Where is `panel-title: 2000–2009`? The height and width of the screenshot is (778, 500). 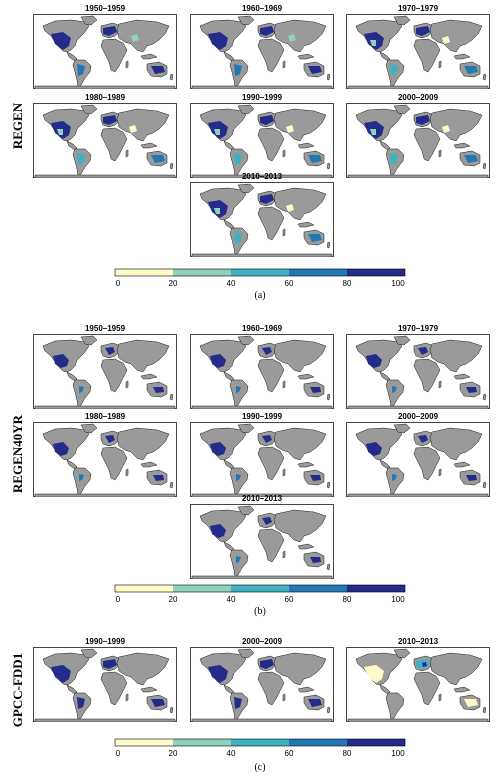 panel-title: 2000–2009 is located at coordinates (418, 97).